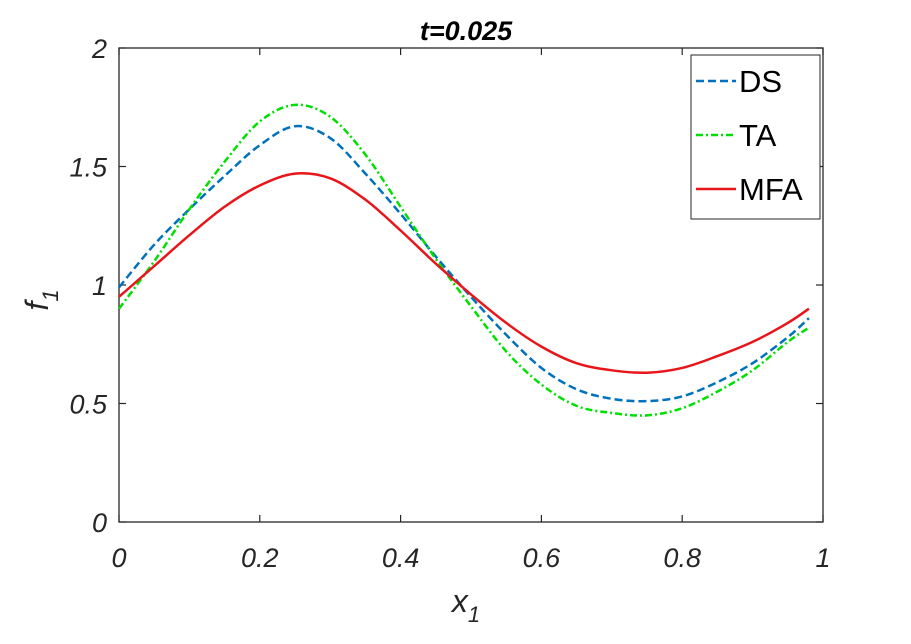  I want to click on y-tick-label: 2, so click(99, 49).